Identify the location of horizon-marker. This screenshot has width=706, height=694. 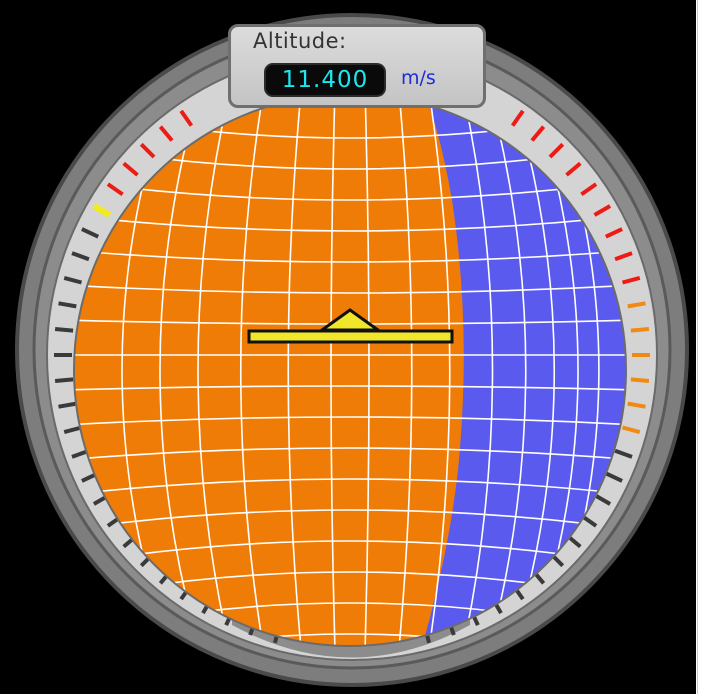
(350, 326).